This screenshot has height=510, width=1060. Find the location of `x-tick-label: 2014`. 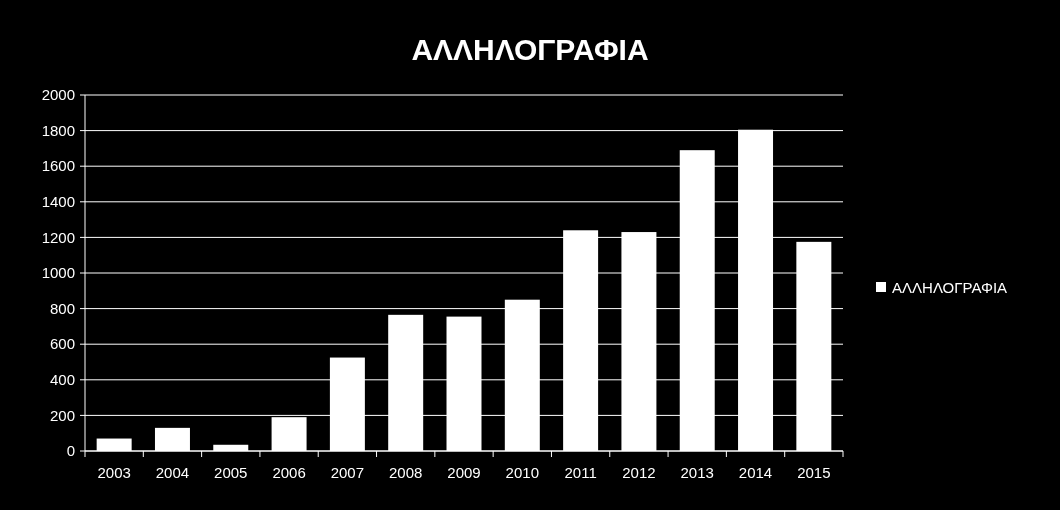

x-tick-label: 2014 is located at coordinates (755, 472).